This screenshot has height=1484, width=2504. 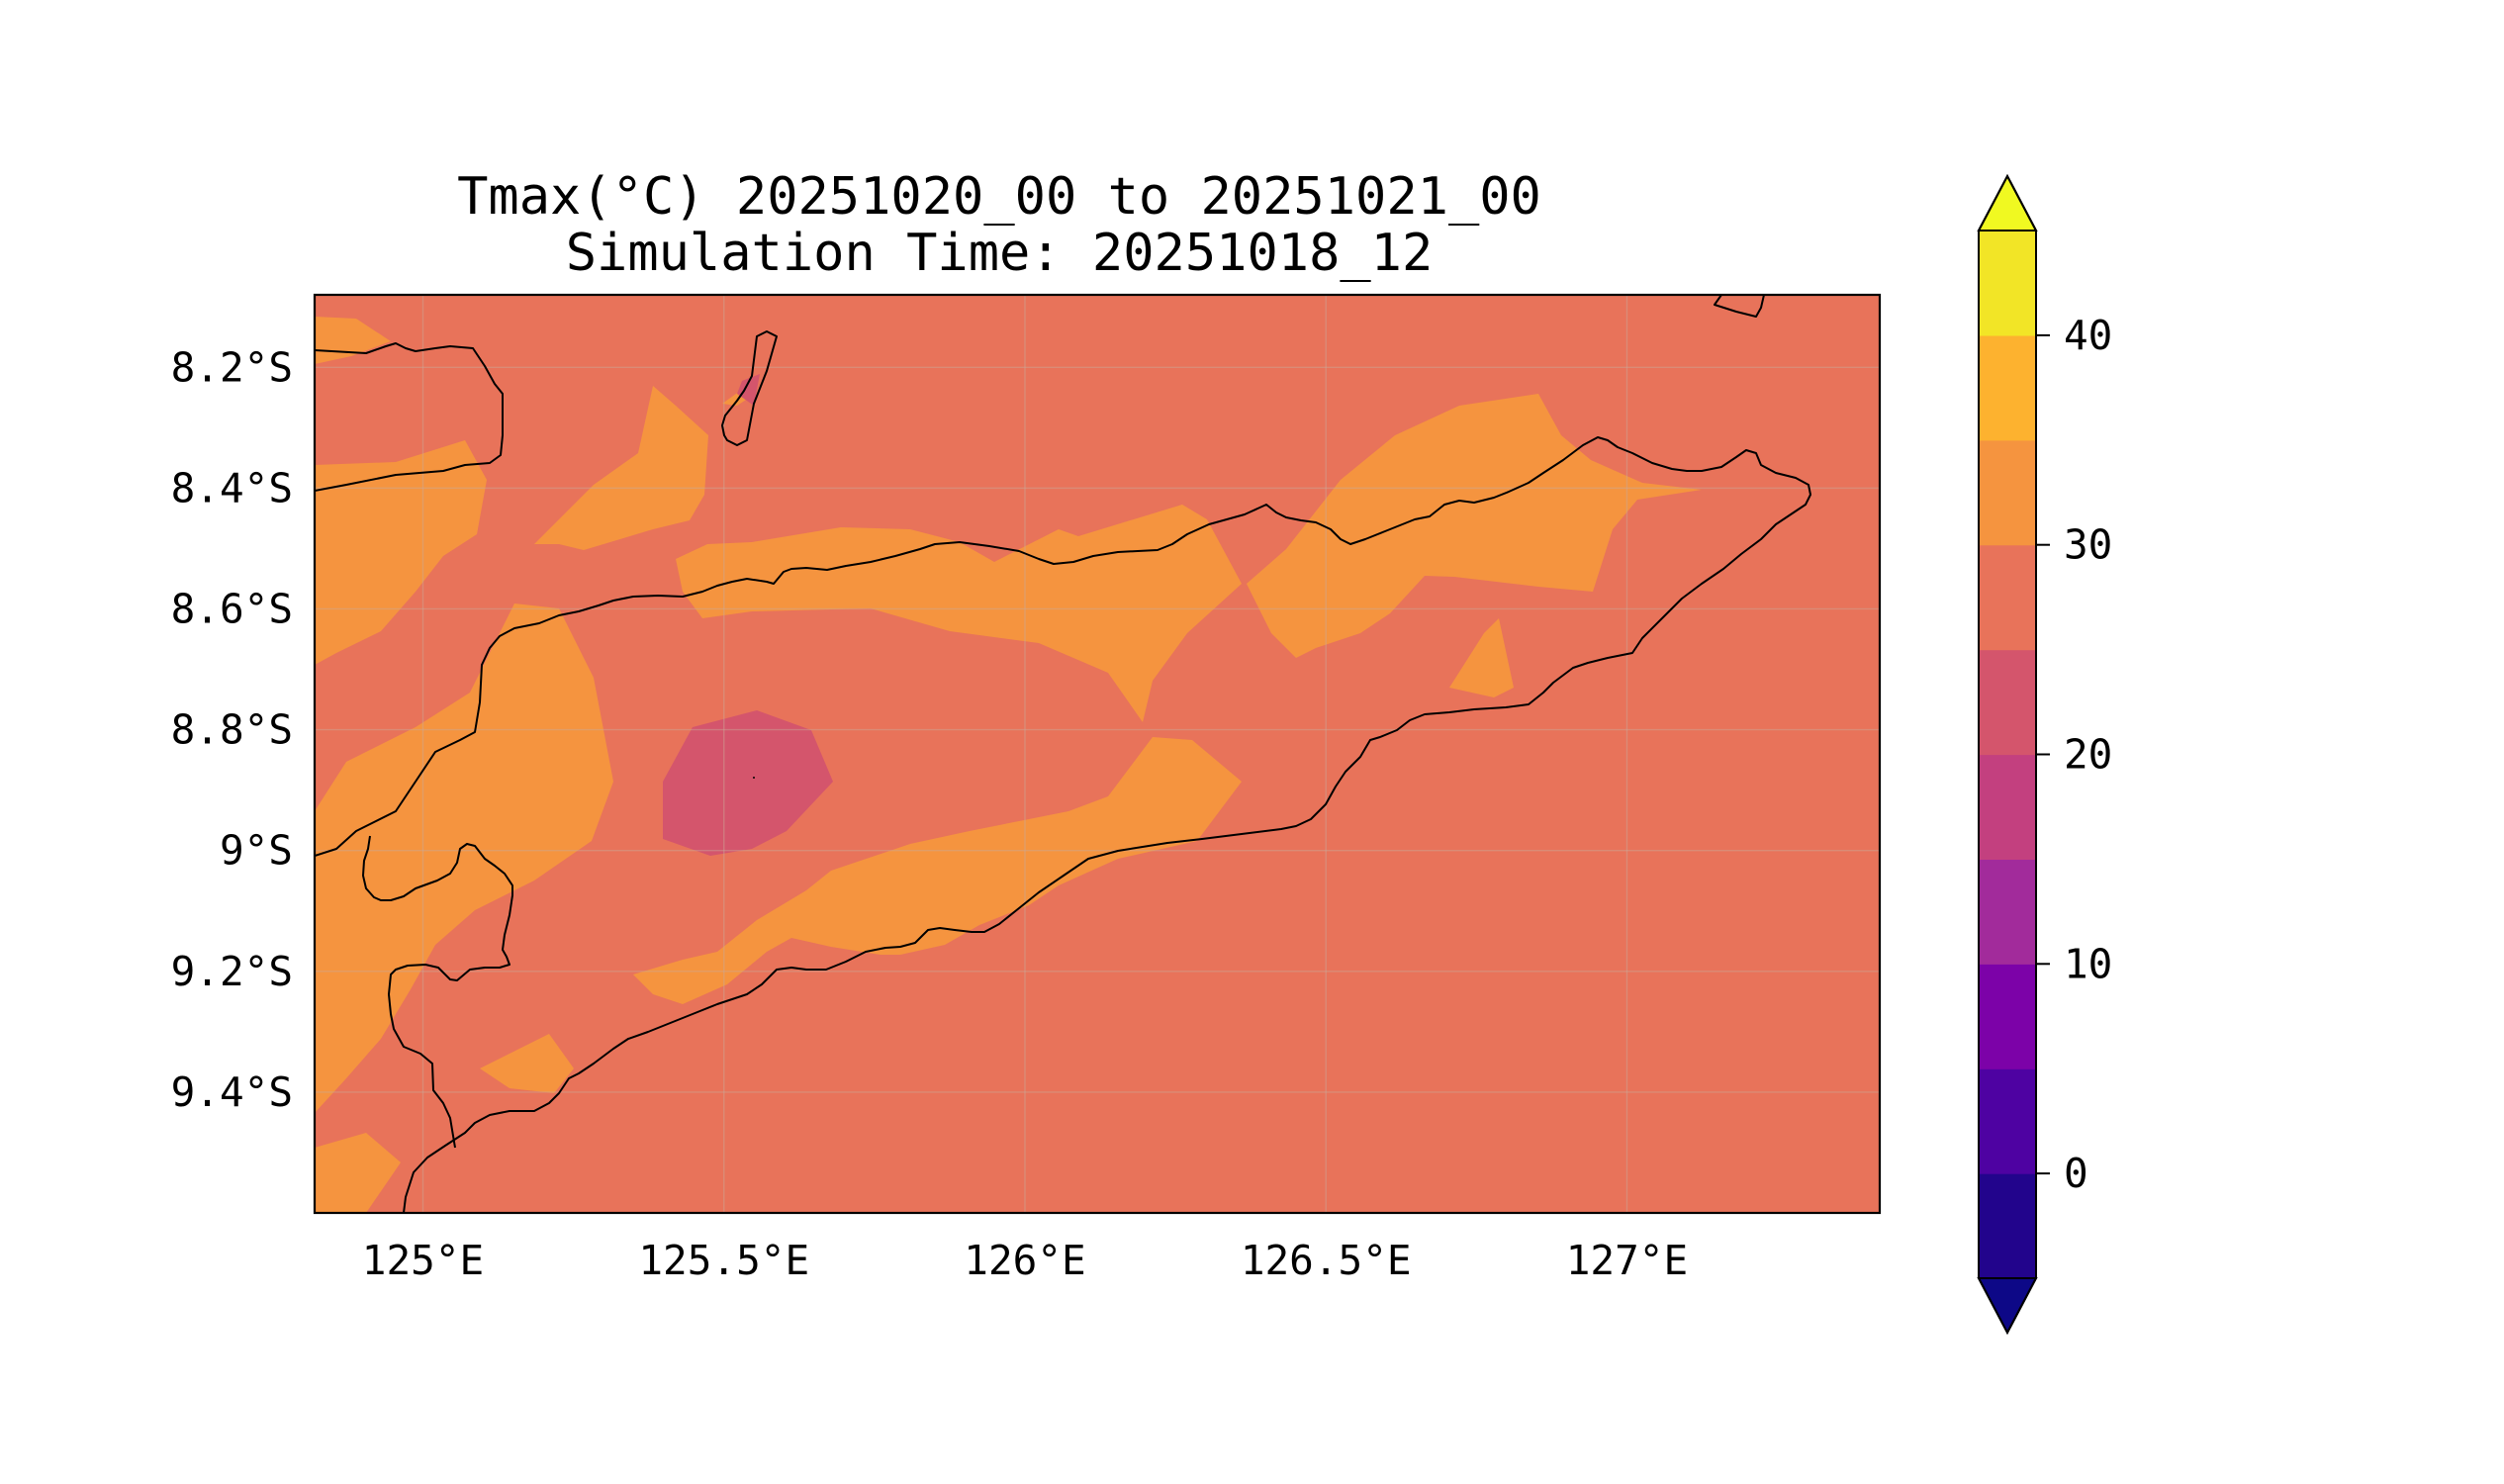 I want to click on colorbar-tick-label: 10, so click(x=2088, y=963).